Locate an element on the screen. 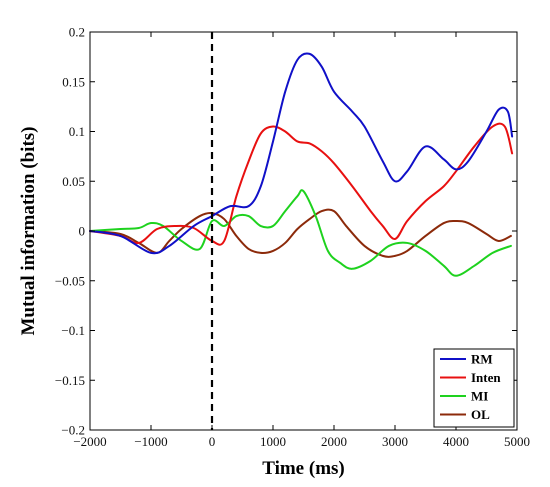 This screenshot has width=550, height=487. y-tick-label: 0.05 is located at coordinates (73, 181).